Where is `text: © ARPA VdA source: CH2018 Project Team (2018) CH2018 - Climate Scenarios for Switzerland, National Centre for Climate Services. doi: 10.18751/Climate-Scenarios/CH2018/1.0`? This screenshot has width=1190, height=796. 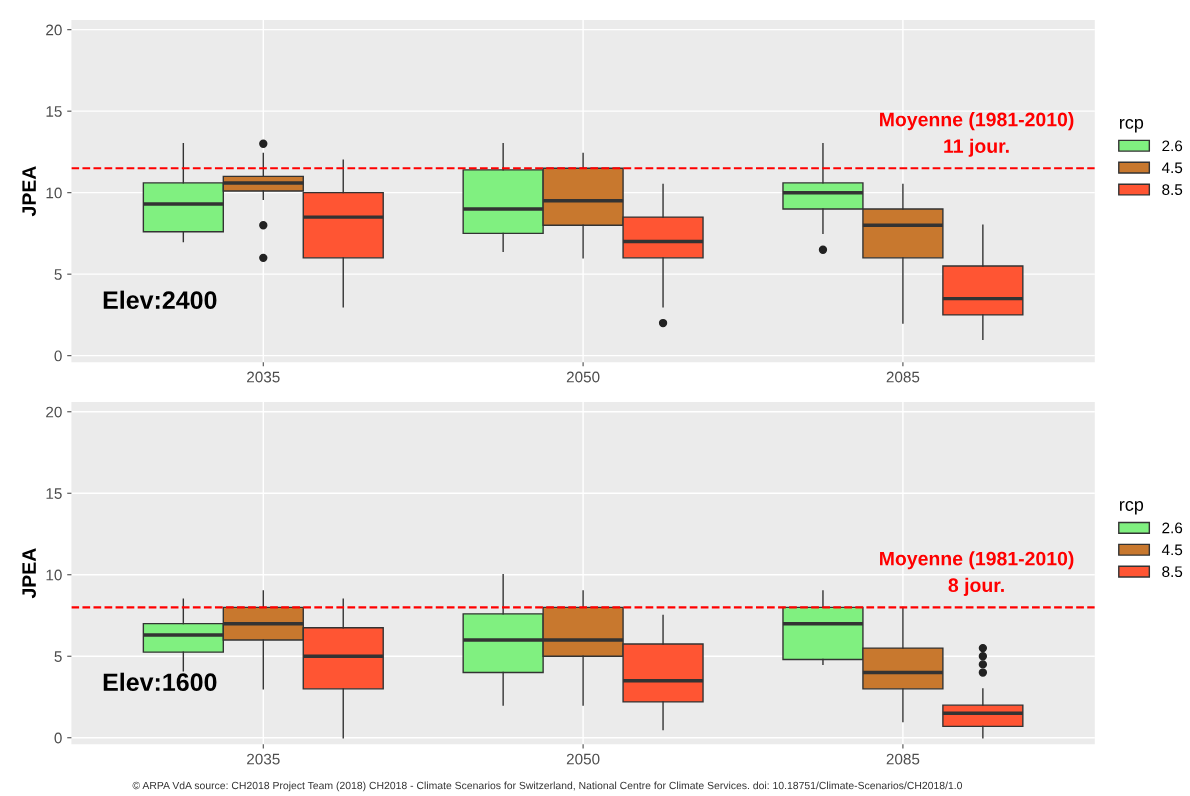 text: © ARPA VdA source: CH2018 Project Team (2018) CH2018 - Climate Scenarios for Switzerland, National Centre for Climate Services. doi: 10.18751/Climate-Scenarios/CH2018/1.0 is located at coordinates (547, 786).